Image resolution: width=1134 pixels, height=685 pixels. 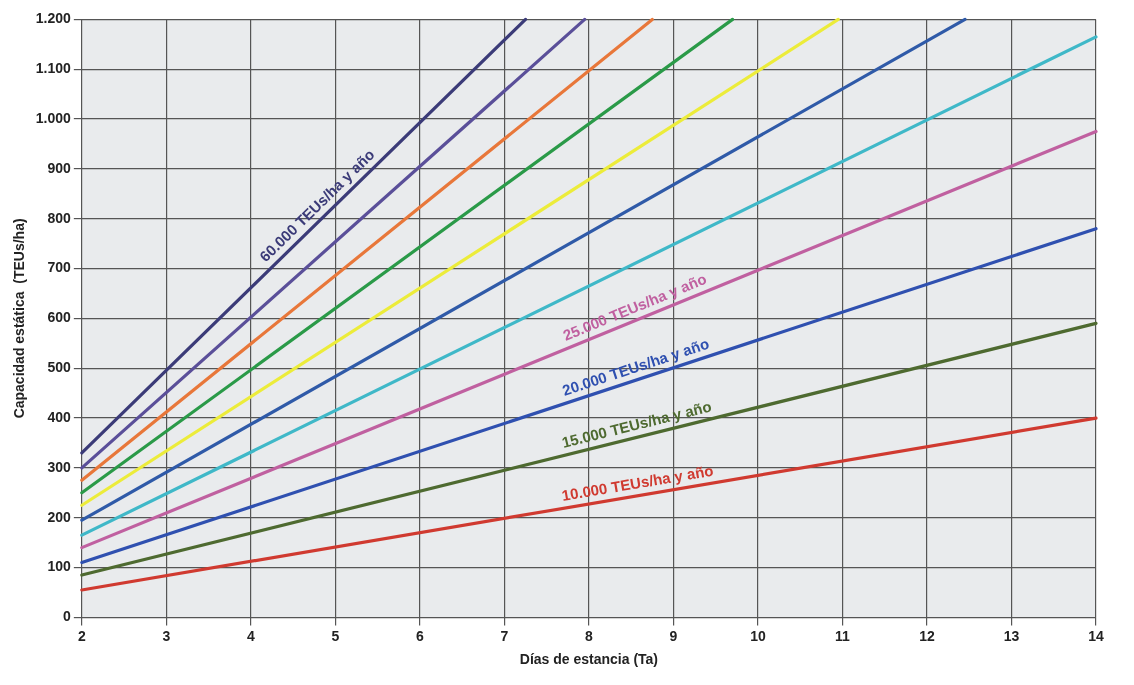 What do you see at coordinates (59, 516) in the screenshot?
I see `y-tick-label: 200` at bounding box center [59, 516].